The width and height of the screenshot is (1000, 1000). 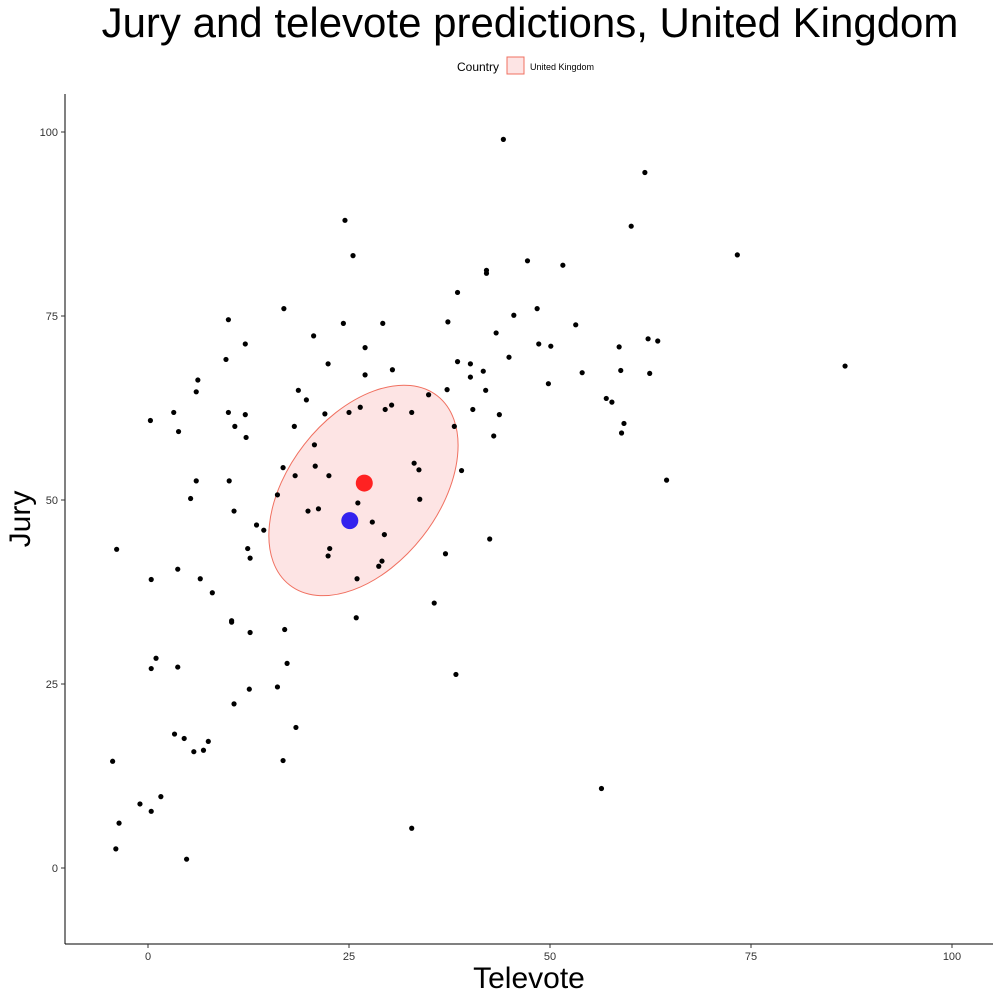 What do you see at coordinates (562, 67) in the screenshot?
I see `legend-label-united-kingdom: United Kingdom` at bounding box center [562, 67].